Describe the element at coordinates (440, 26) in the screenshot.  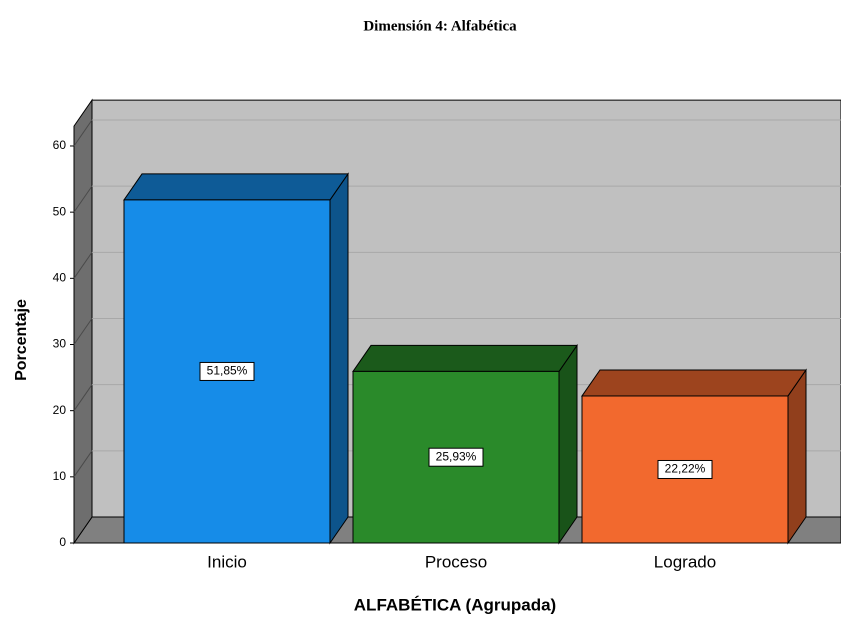
I see `chart-title: Dimensión 4: Alfabética` at that location.